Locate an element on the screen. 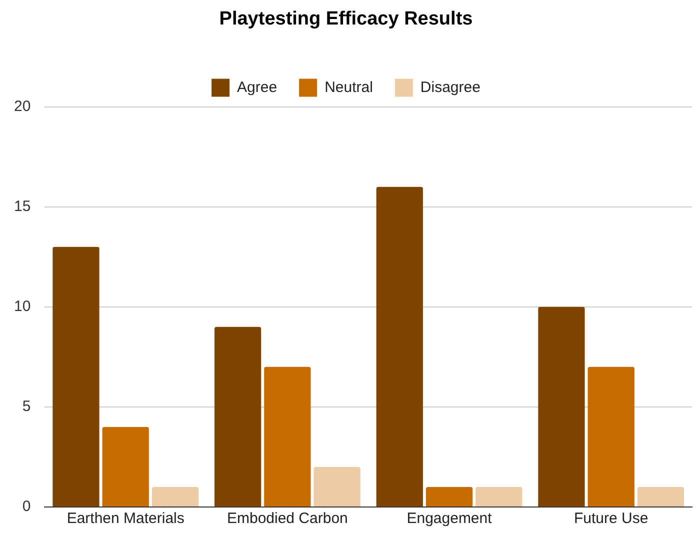  y-tick-label: 15 is located at coordinates (22, 206).